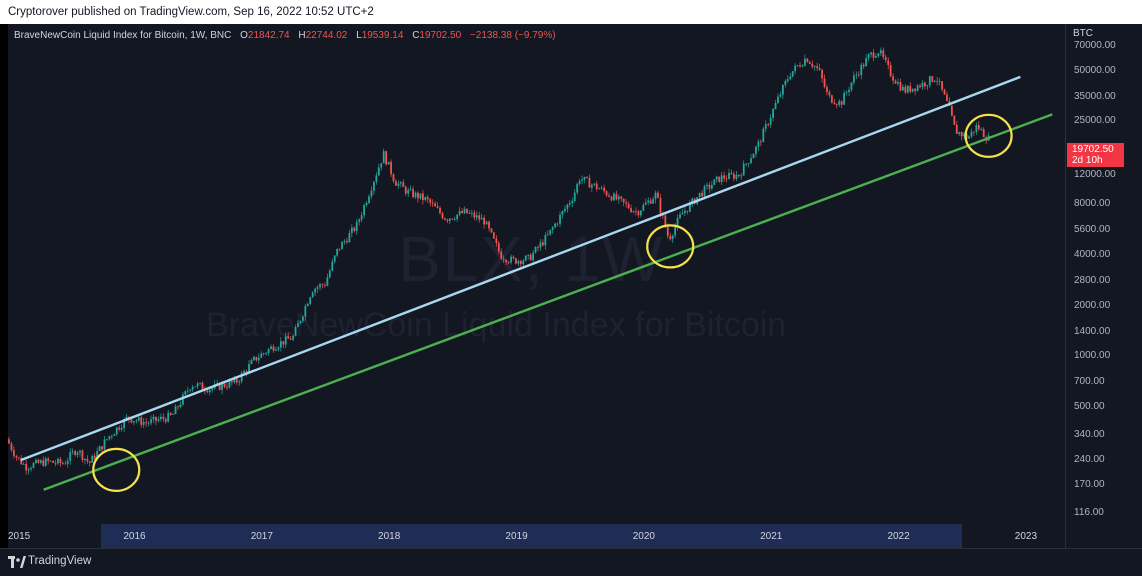 This screenshot has width=1142, height=576. What do you see at coordinates (1092, 331) in the screenshot?
I see `price-tick-label: 1400.00` at bounding box center [1092, 331].